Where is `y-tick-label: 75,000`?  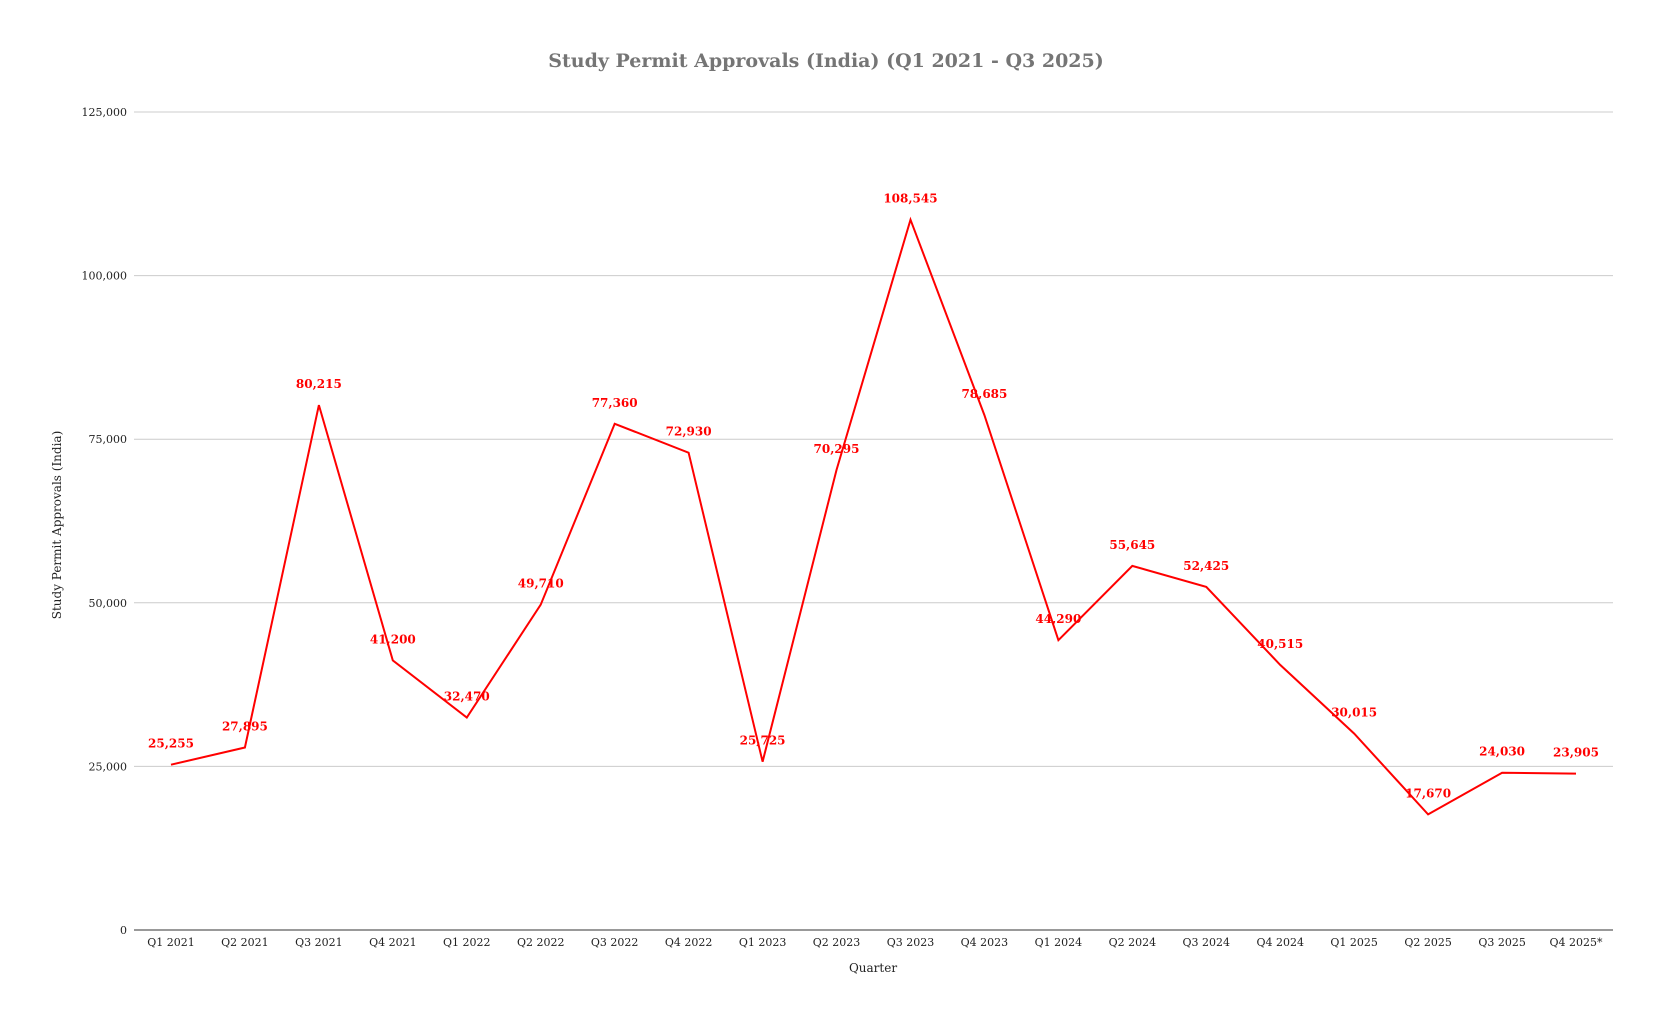 y-tick-label: 75,000 is located at coordinates (108, 439).